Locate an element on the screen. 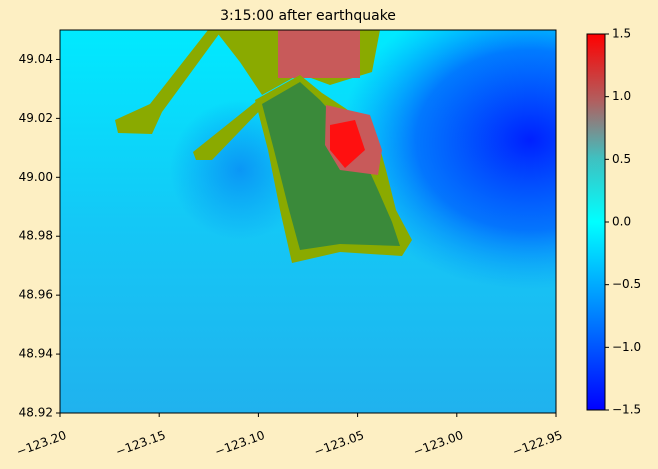  x-tick-label: −123.10 is located at coordinates (240, 443).